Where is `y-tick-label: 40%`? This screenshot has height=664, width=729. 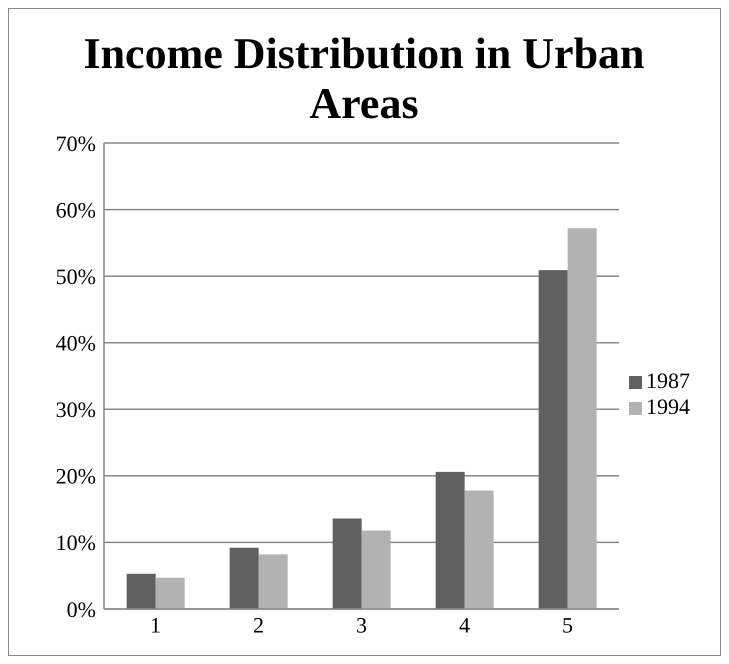 y-tick-label: 40% is located at coordinates (76, 343).